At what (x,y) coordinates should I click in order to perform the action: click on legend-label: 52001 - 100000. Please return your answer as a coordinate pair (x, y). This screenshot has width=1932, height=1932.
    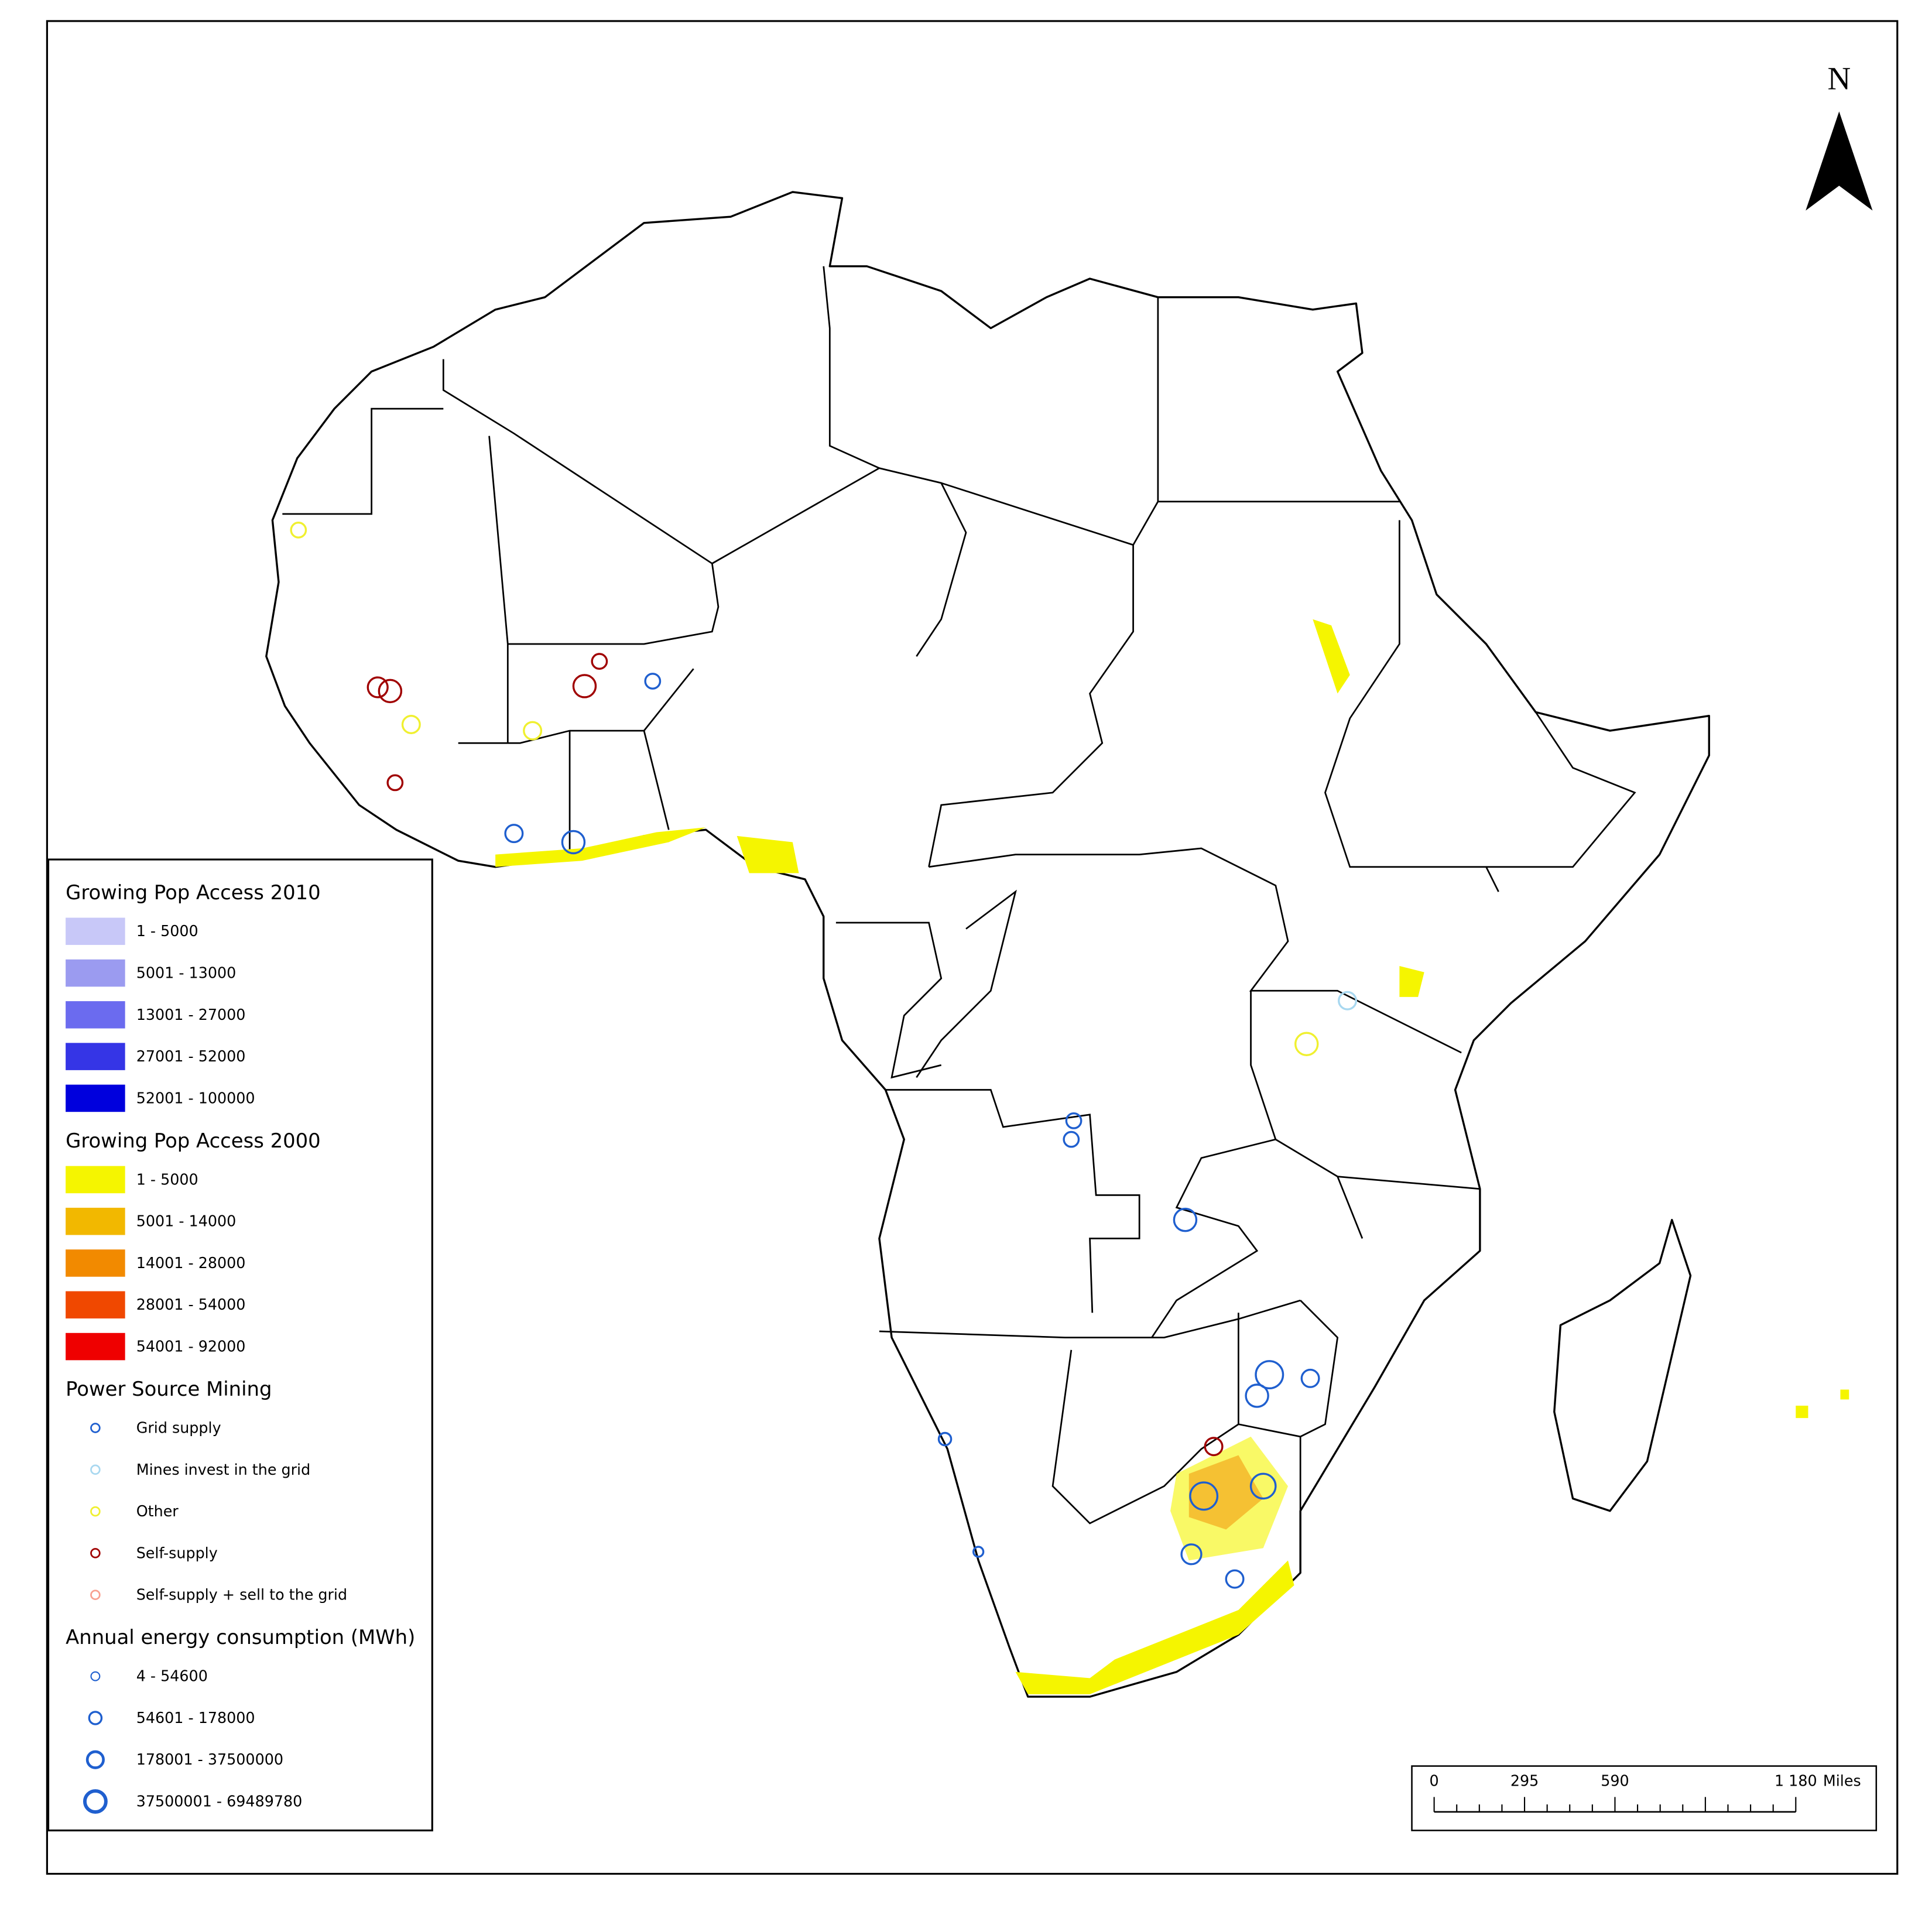
    Looking at the image, I should click on (195, 1098).